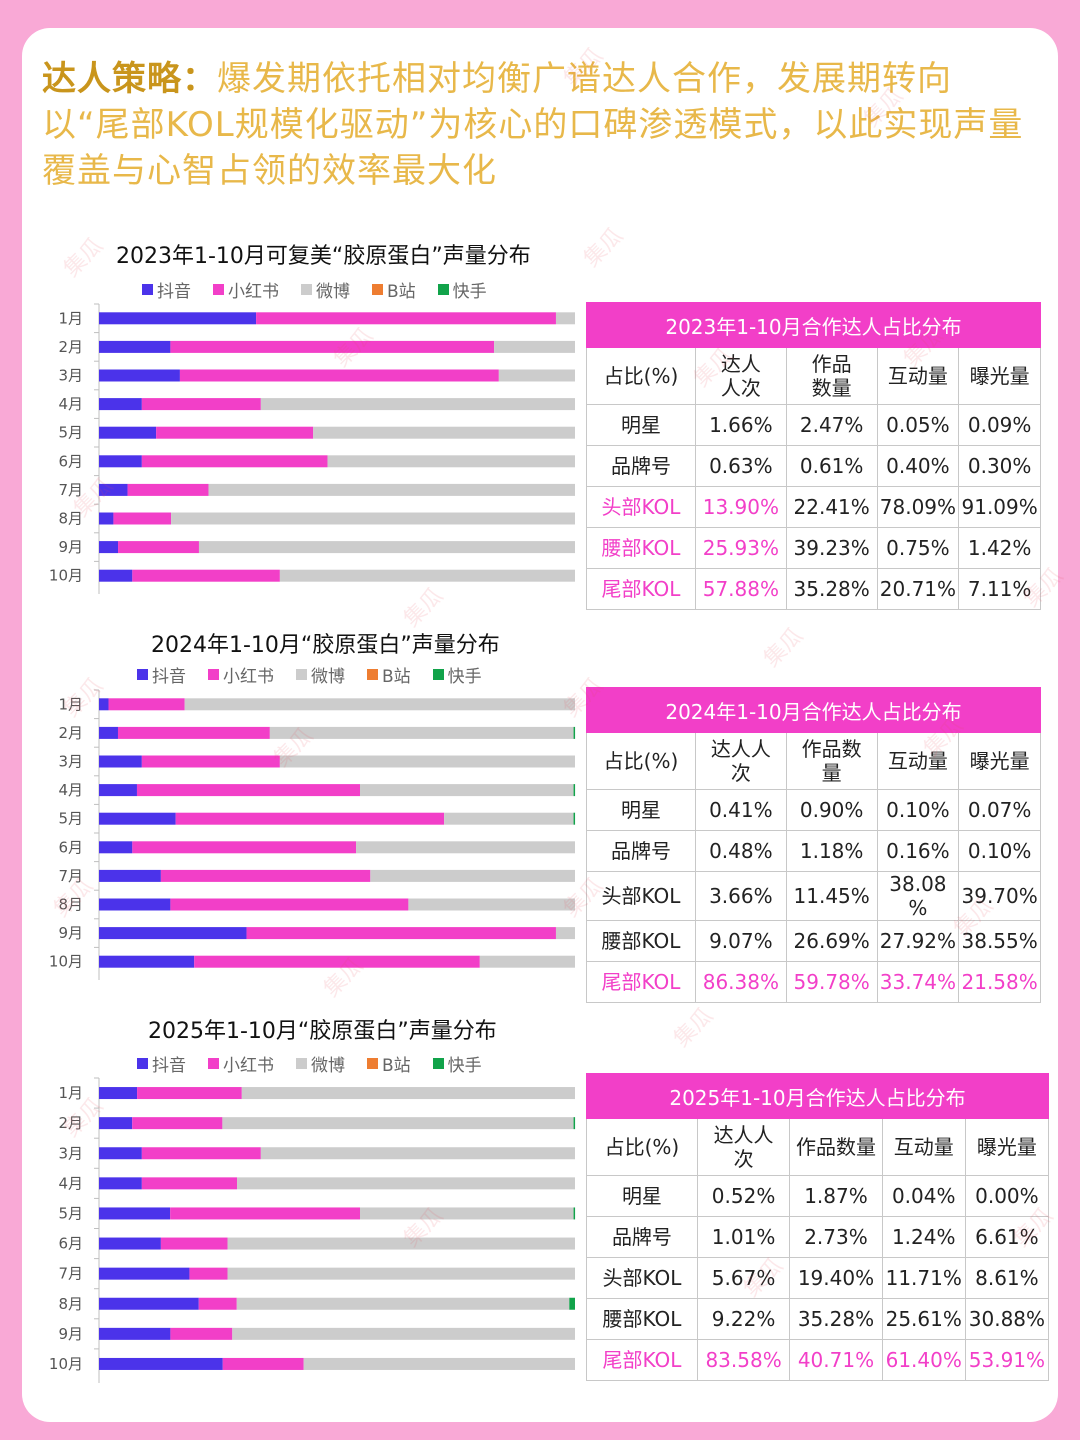  Describe the element at coordinates (918, 941) in the screenshot. I see `table-cell: 27.92%` at that location.